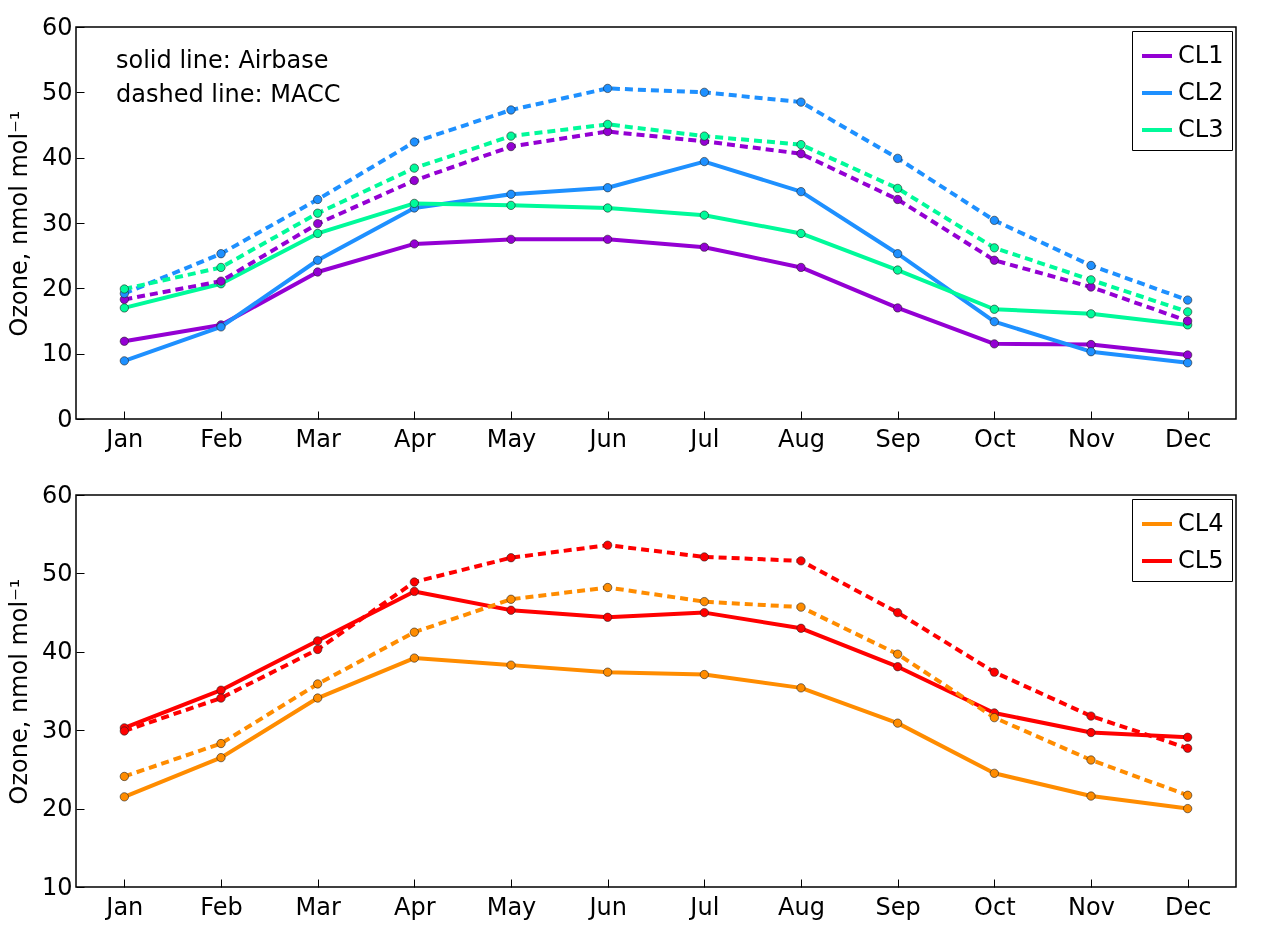 The width and height of the screenshot is (1264, 952). Describe the element at coordinates (1201, 55) in the screenshot. I see `legend-label: CL1` at that location.